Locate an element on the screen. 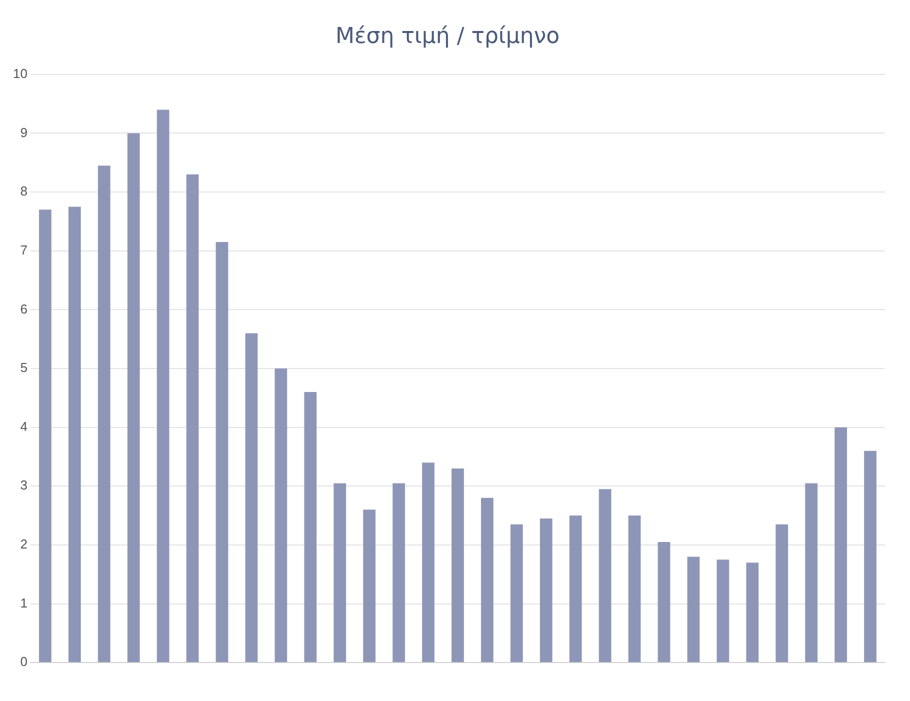  y-tick-label: 1 is located at coordinates (24, 602).